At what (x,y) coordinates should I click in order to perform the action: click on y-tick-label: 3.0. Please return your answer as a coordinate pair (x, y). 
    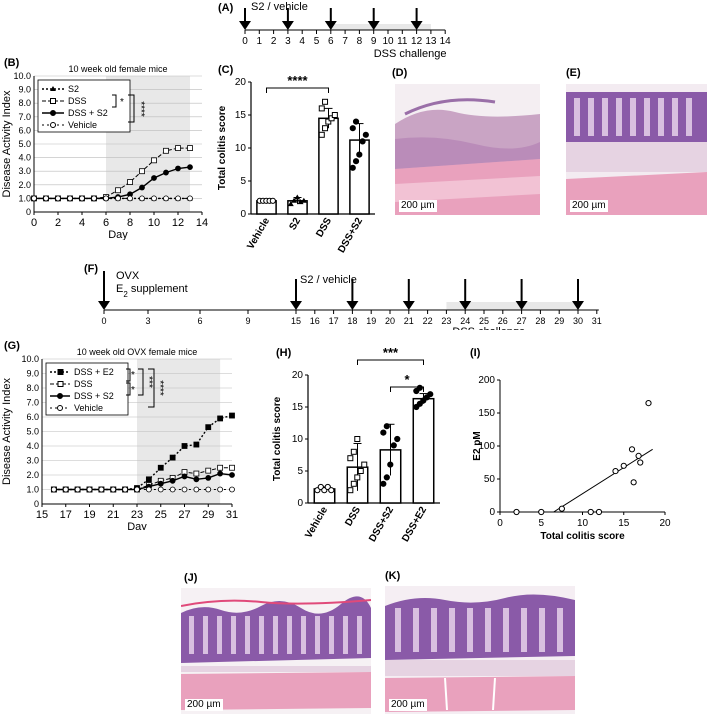
    Looking at the image, I should click on (24, 171).